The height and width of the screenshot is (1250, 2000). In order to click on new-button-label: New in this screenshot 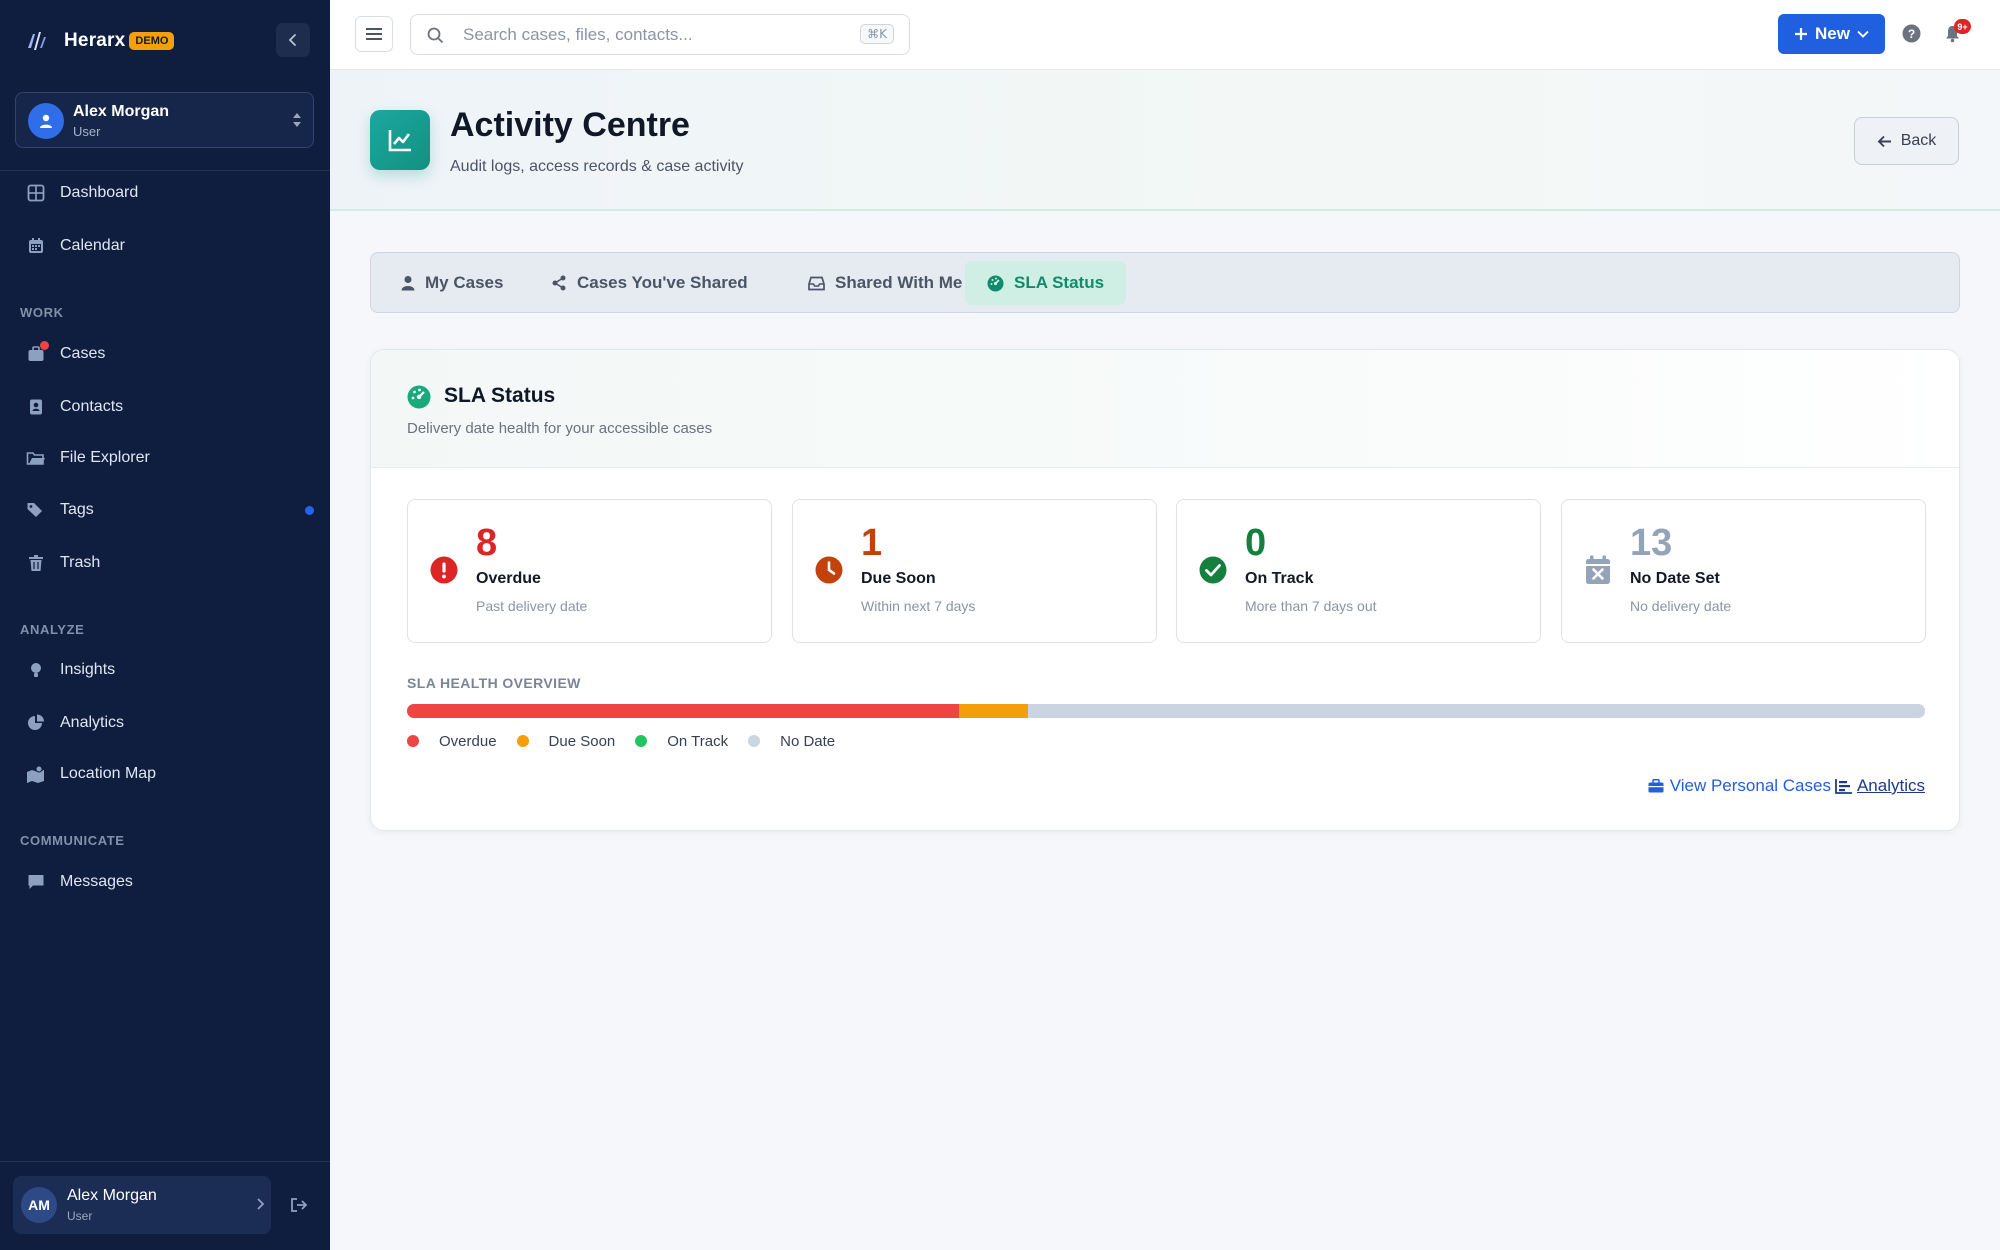, I will do `click(1832, 33)`.